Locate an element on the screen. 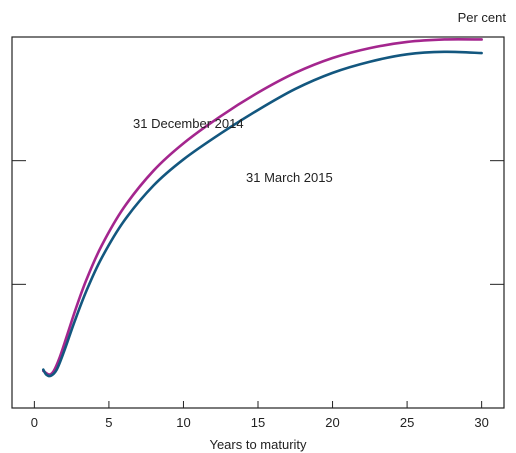 Image resolution: width=516 pixels, height=453 pixels. x-tick-label-10: 10 is located at coordinates (183, 422).